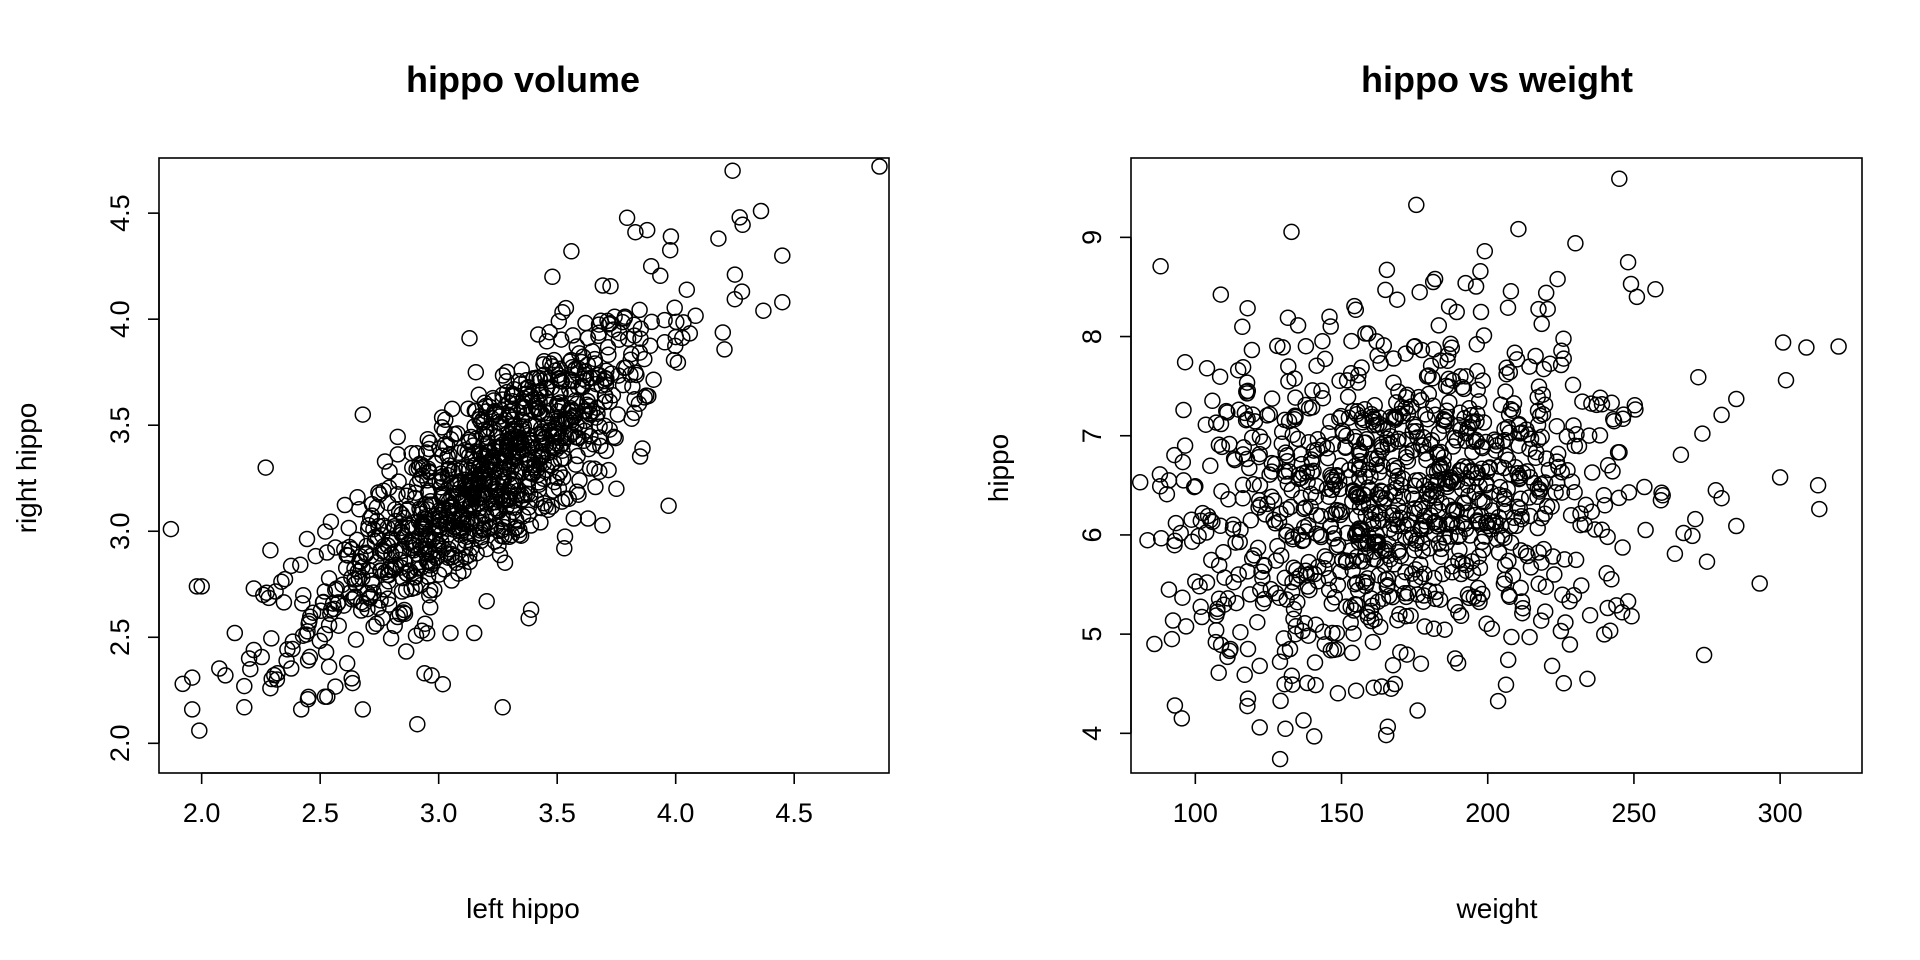  I want to click on y-tick-label: 4.0, so click(120, 319).